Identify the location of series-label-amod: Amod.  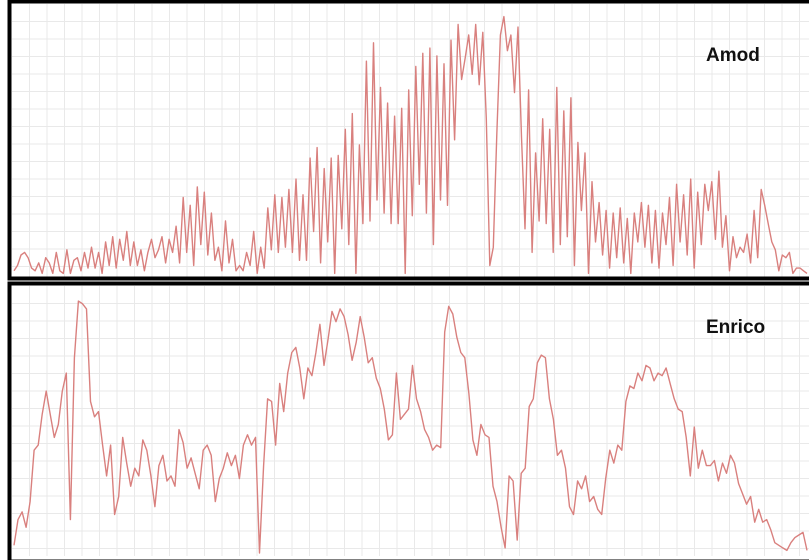
(733, 55).